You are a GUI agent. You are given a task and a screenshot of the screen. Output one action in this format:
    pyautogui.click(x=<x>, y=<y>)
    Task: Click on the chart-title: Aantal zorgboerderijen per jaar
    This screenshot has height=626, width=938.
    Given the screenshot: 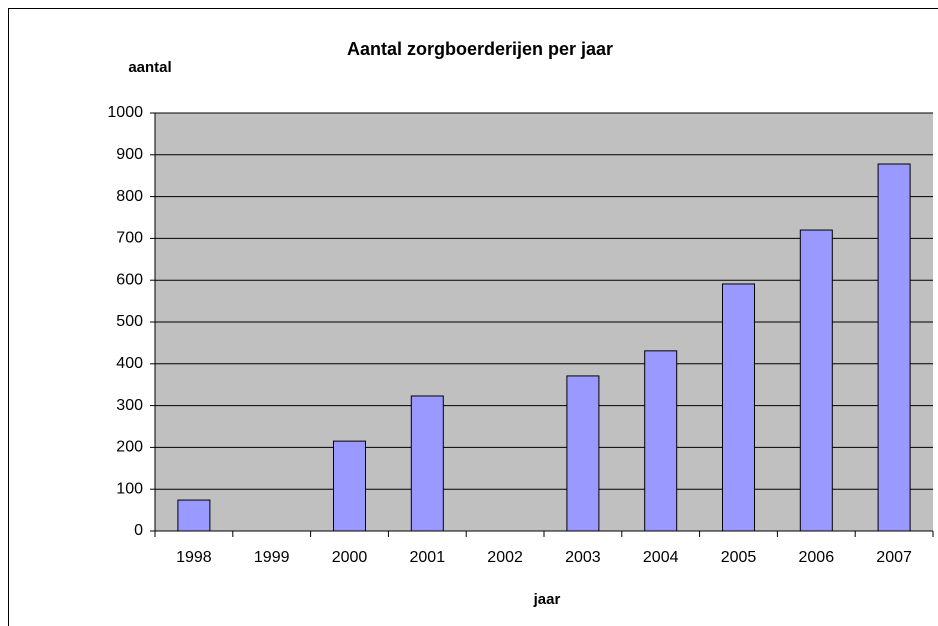 What is the action you would take?
    pyautogui.click(x=480, y=49)
    